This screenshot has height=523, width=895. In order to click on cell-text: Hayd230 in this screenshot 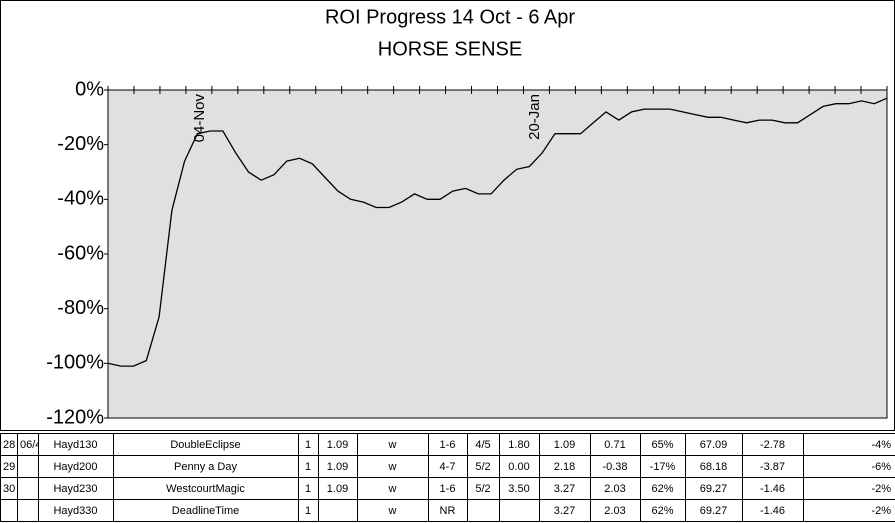, I will do `click(75, 489)`.